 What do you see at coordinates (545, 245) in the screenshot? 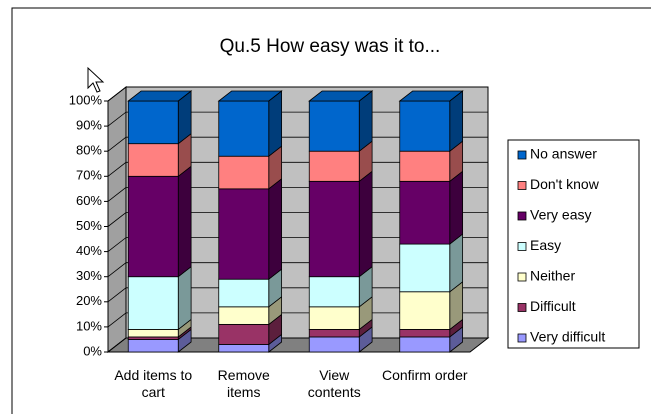
I see `legend-label: Easy` at bounding box center [545, 245].